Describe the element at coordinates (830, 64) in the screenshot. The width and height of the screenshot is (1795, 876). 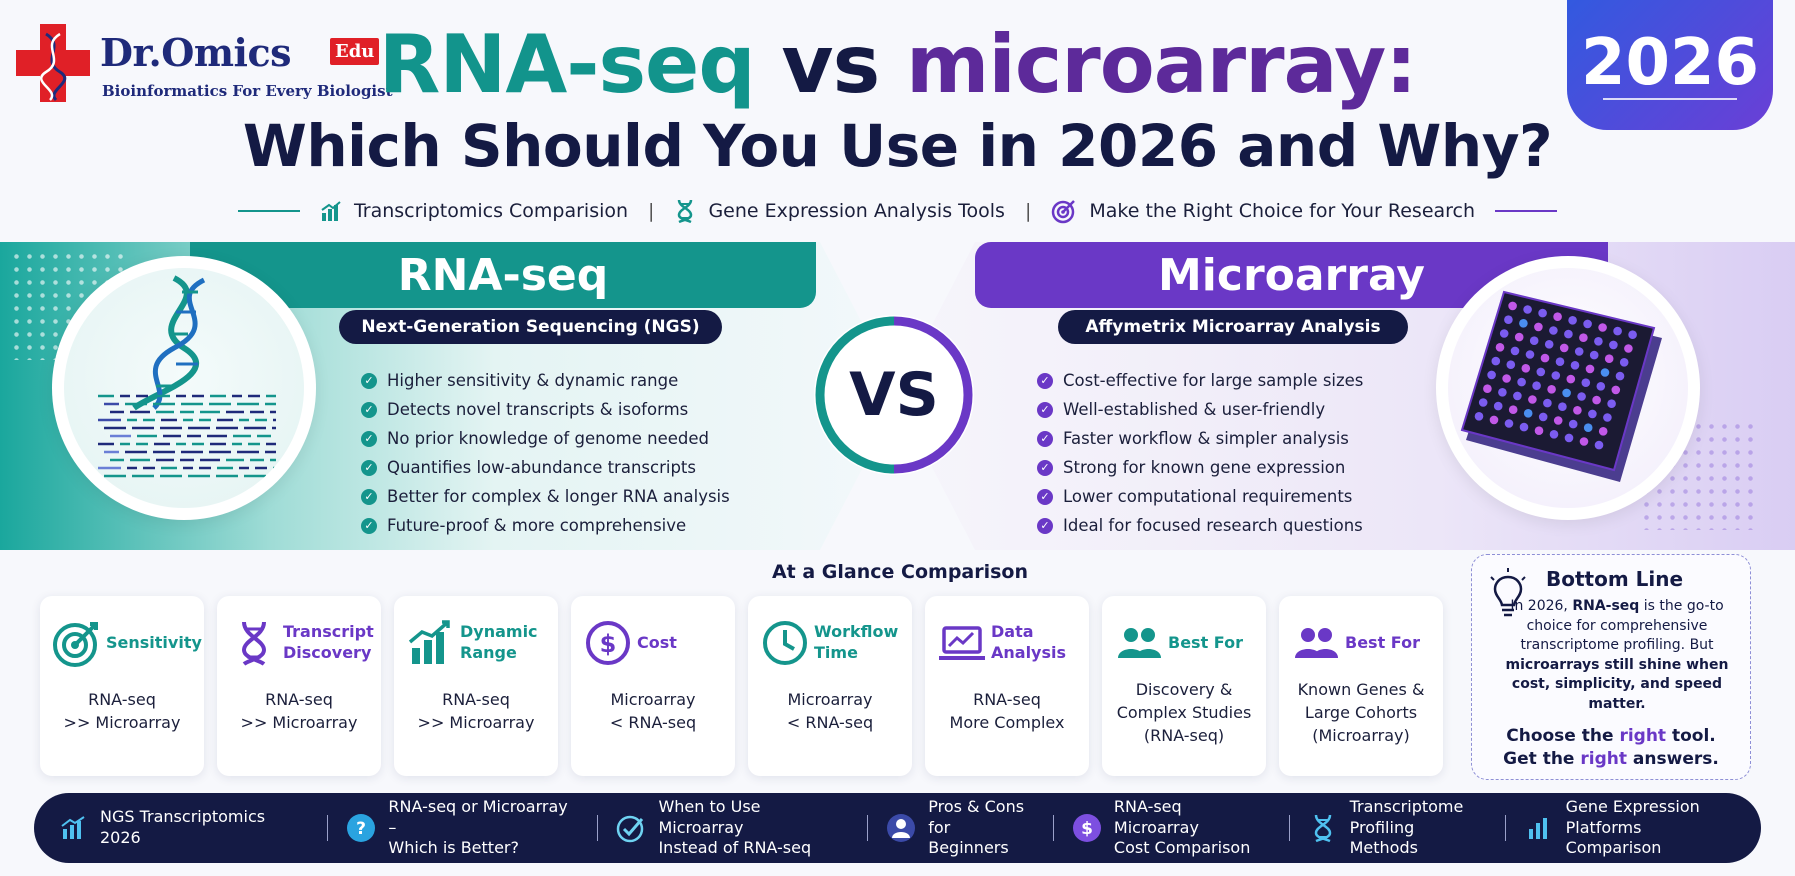
I see `title-vs: vs` at that location.